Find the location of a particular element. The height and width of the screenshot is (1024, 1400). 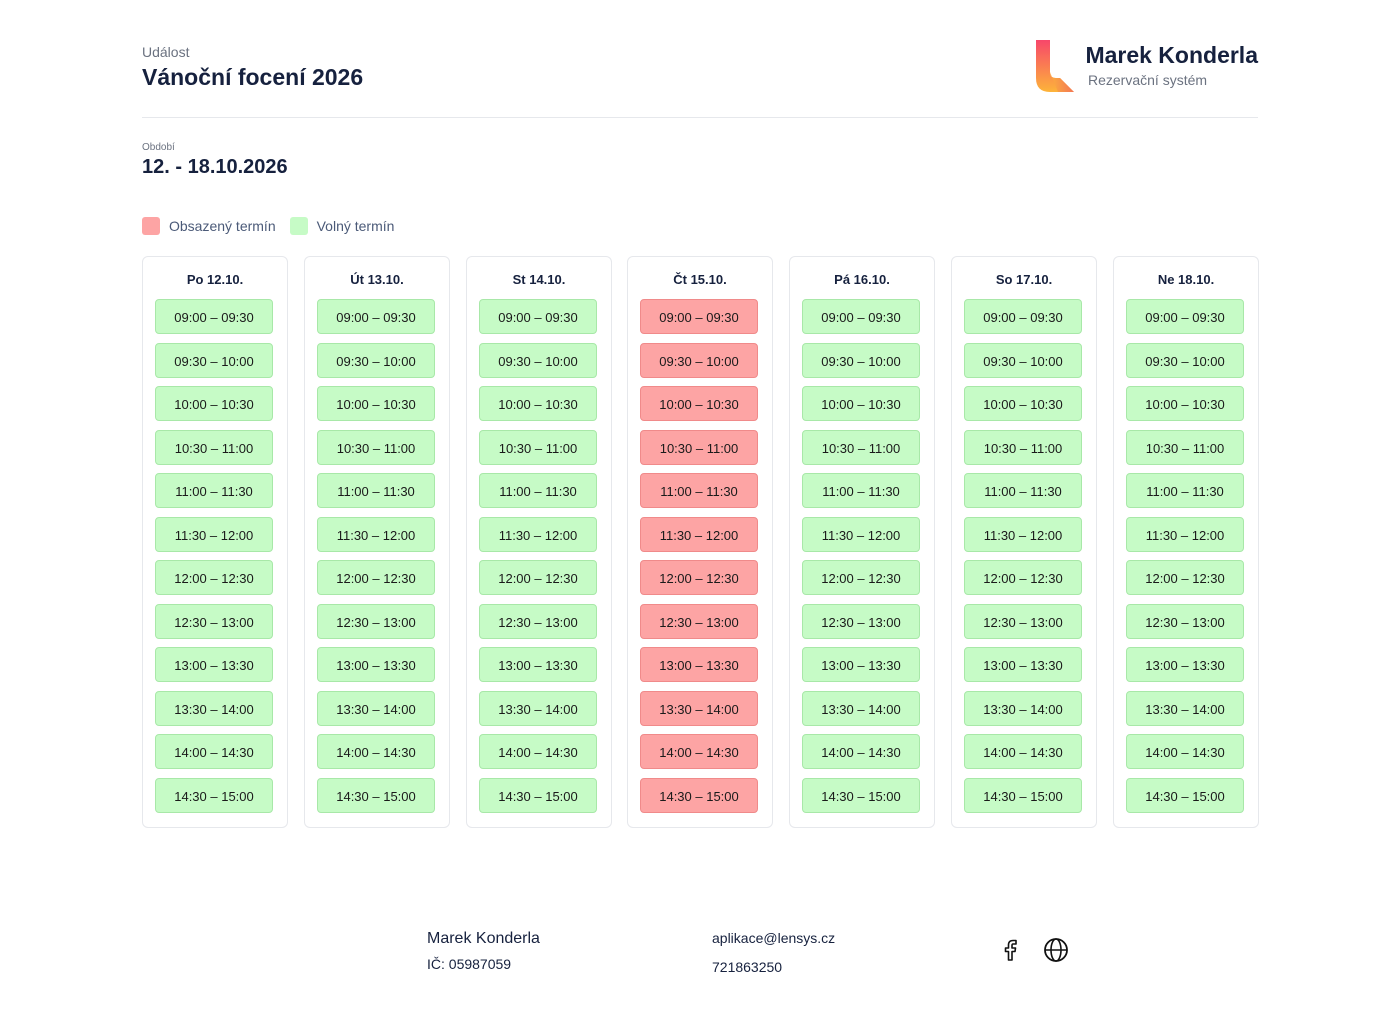

globe-icon is located at coordinates (1056, 950).